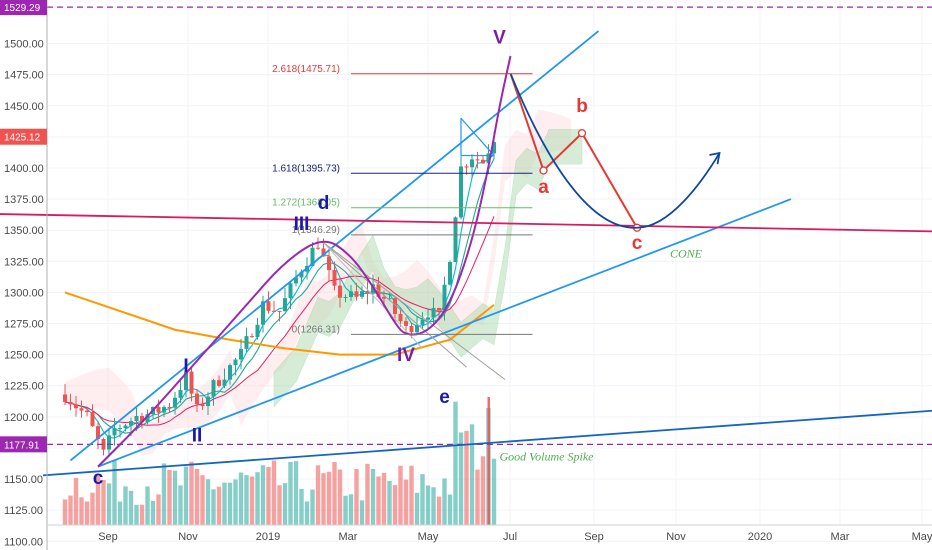 This screenshot has height=550, width=932. What do you see at coordinates (24, 387) in the screenshot?
I see `y-tick-label: 1225.00` at bounding box center [24, 387].